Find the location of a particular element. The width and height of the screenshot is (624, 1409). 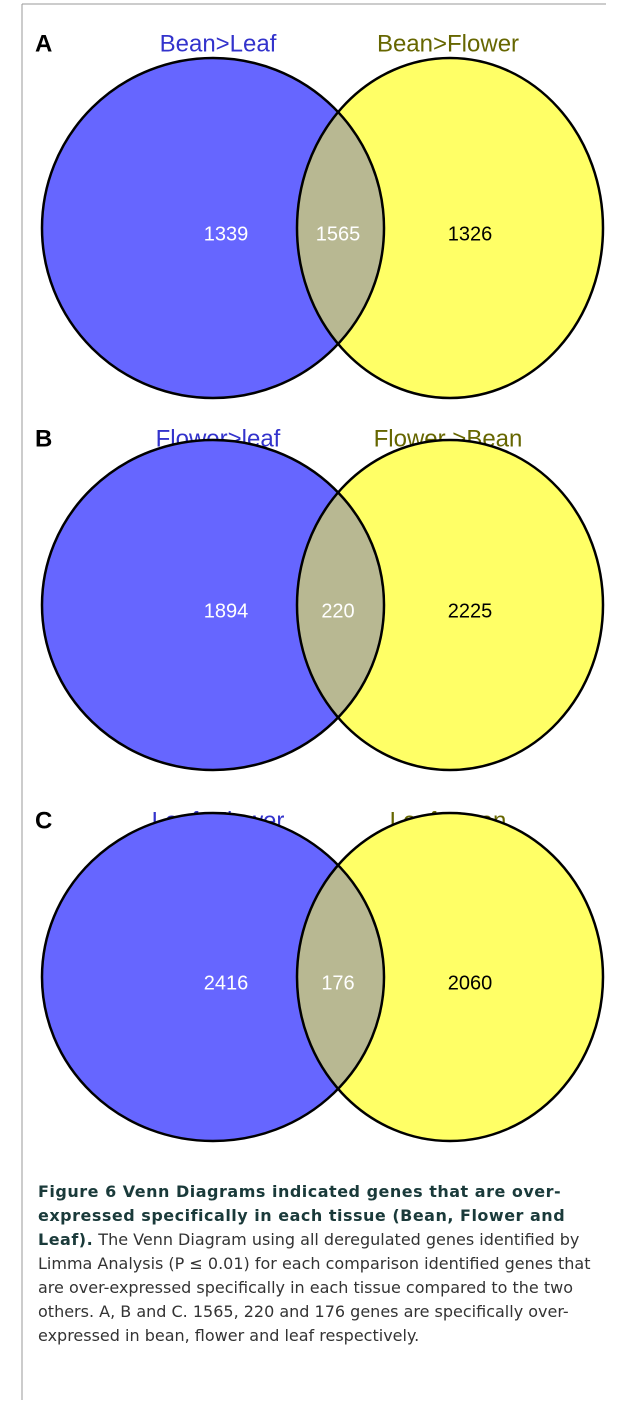

set-title: Bean>Flower is located at coordinates (448, 43).